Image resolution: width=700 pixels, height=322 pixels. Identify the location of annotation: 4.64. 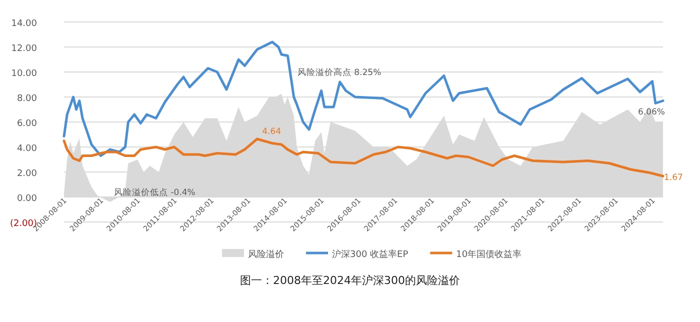
(272, 132).